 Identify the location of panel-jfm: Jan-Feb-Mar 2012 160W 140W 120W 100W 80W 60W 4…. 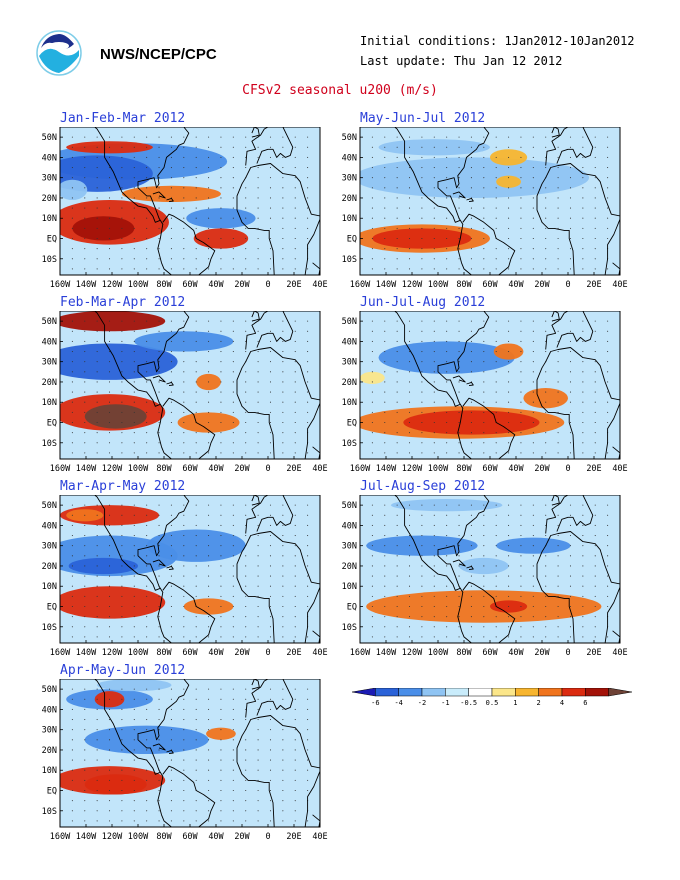
(190, 201).